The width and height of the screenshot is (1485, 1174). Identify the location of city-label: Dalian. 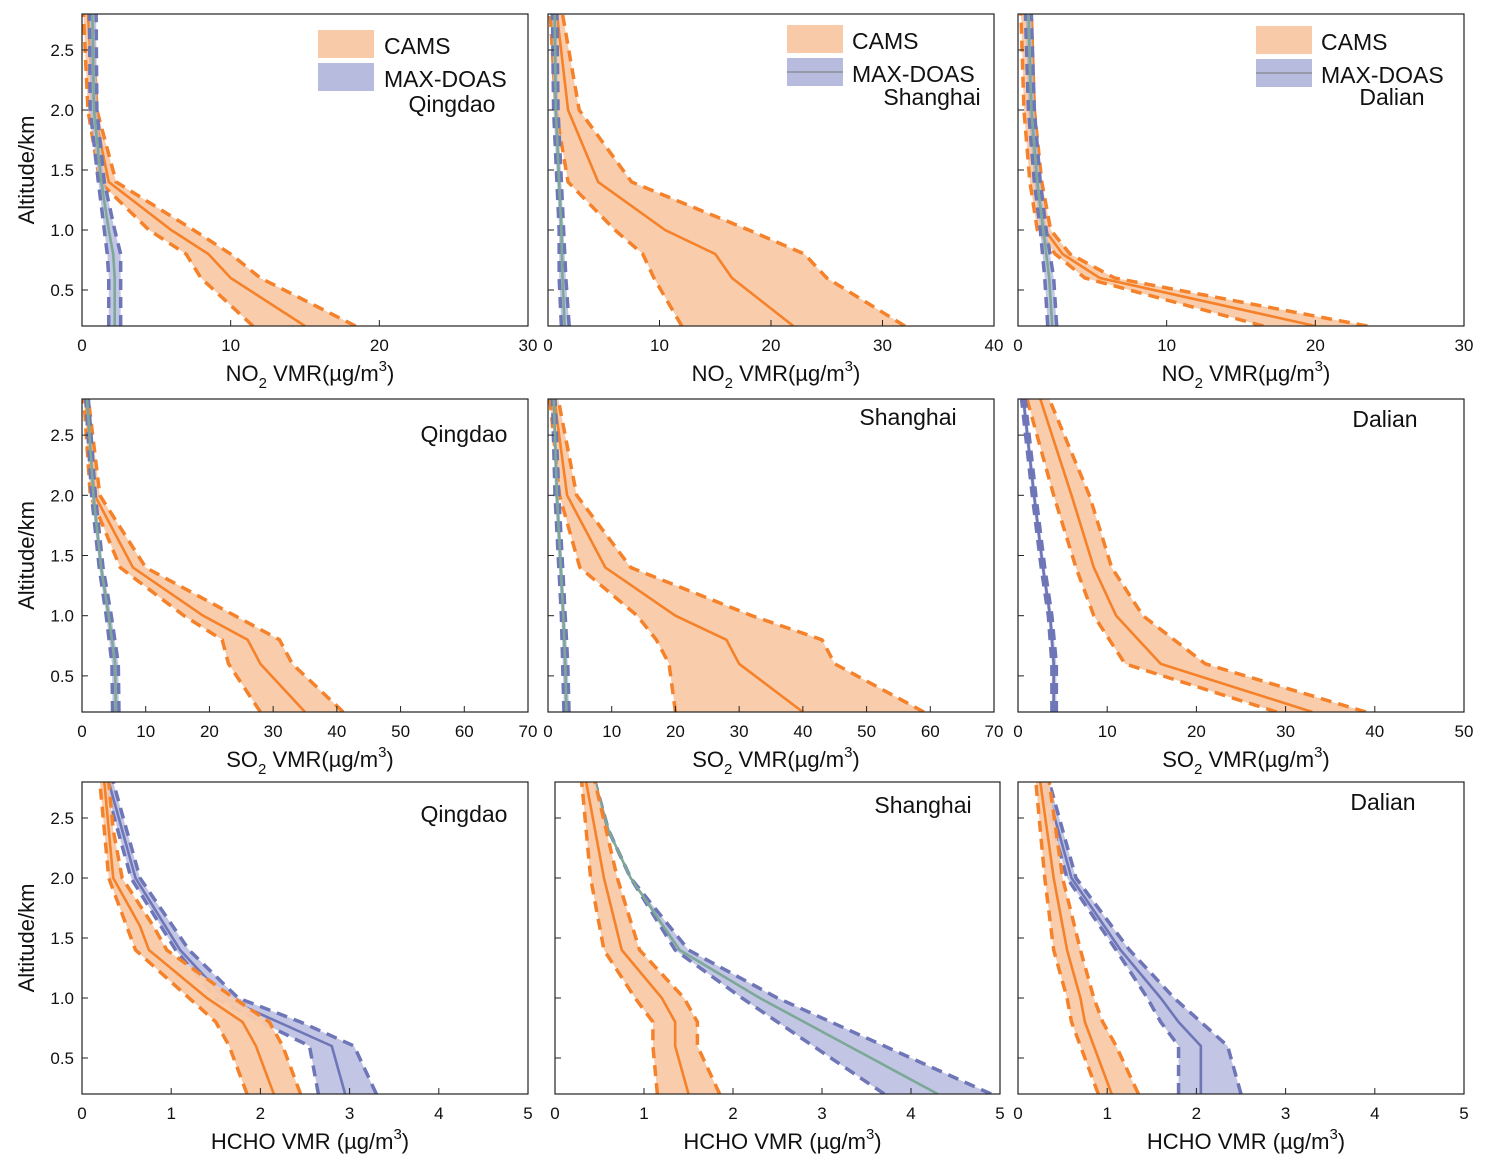
(1391, 97).